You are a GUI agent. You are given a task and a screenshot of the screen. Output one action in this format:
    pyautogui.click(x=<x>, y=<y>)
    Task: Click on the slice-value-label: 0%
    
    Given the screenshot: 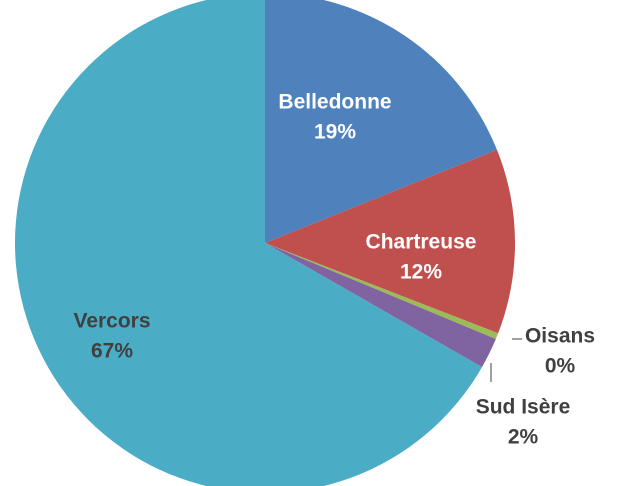 What is the action you would take?
    pyautogui.click(x=560, y=366)
    